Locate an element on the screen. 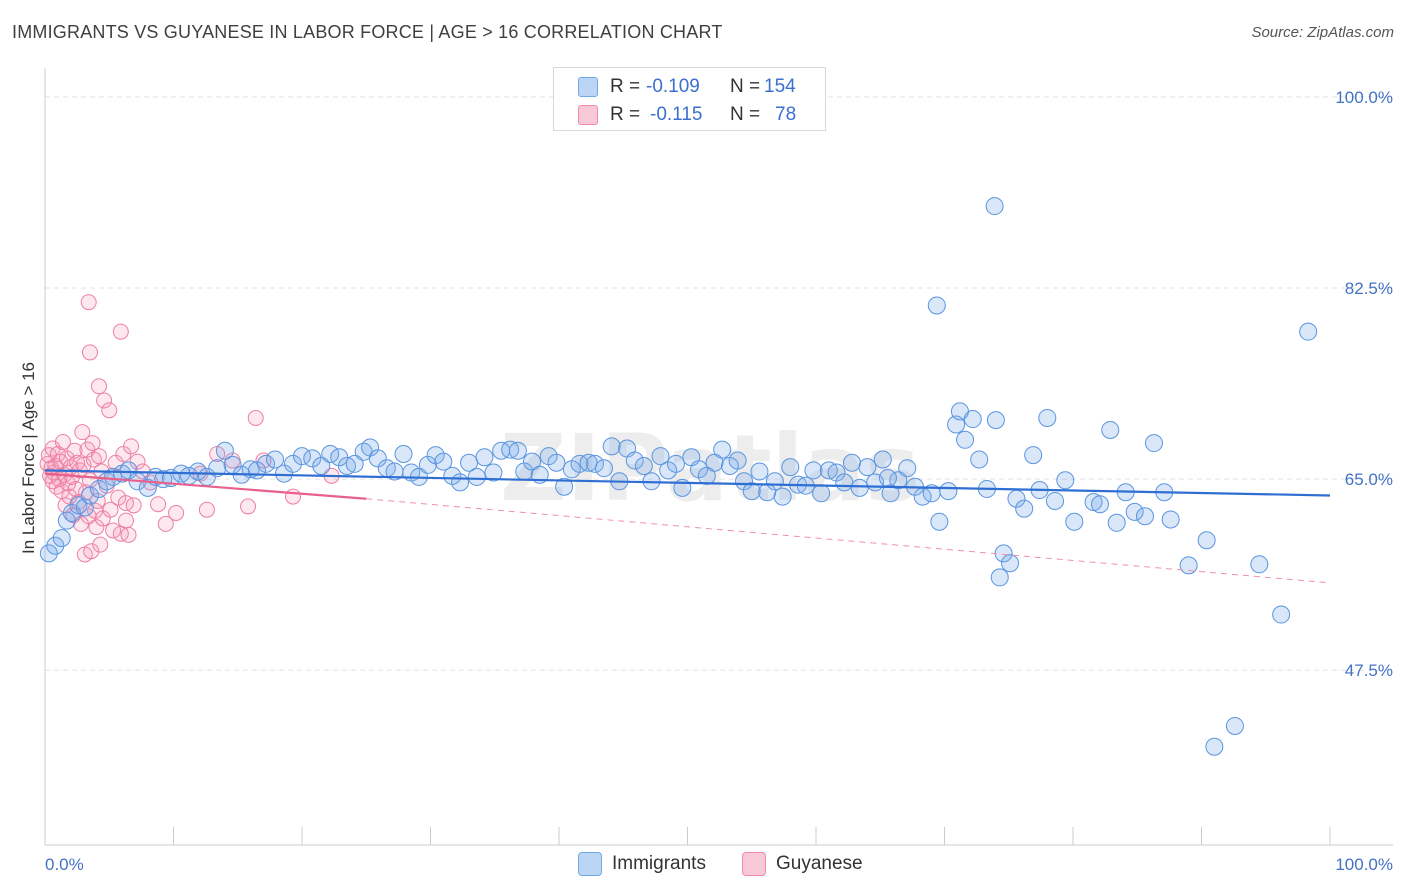  legend-row-guyanese: R = -0.115 N = 78 is located at coordinates (689, 114).